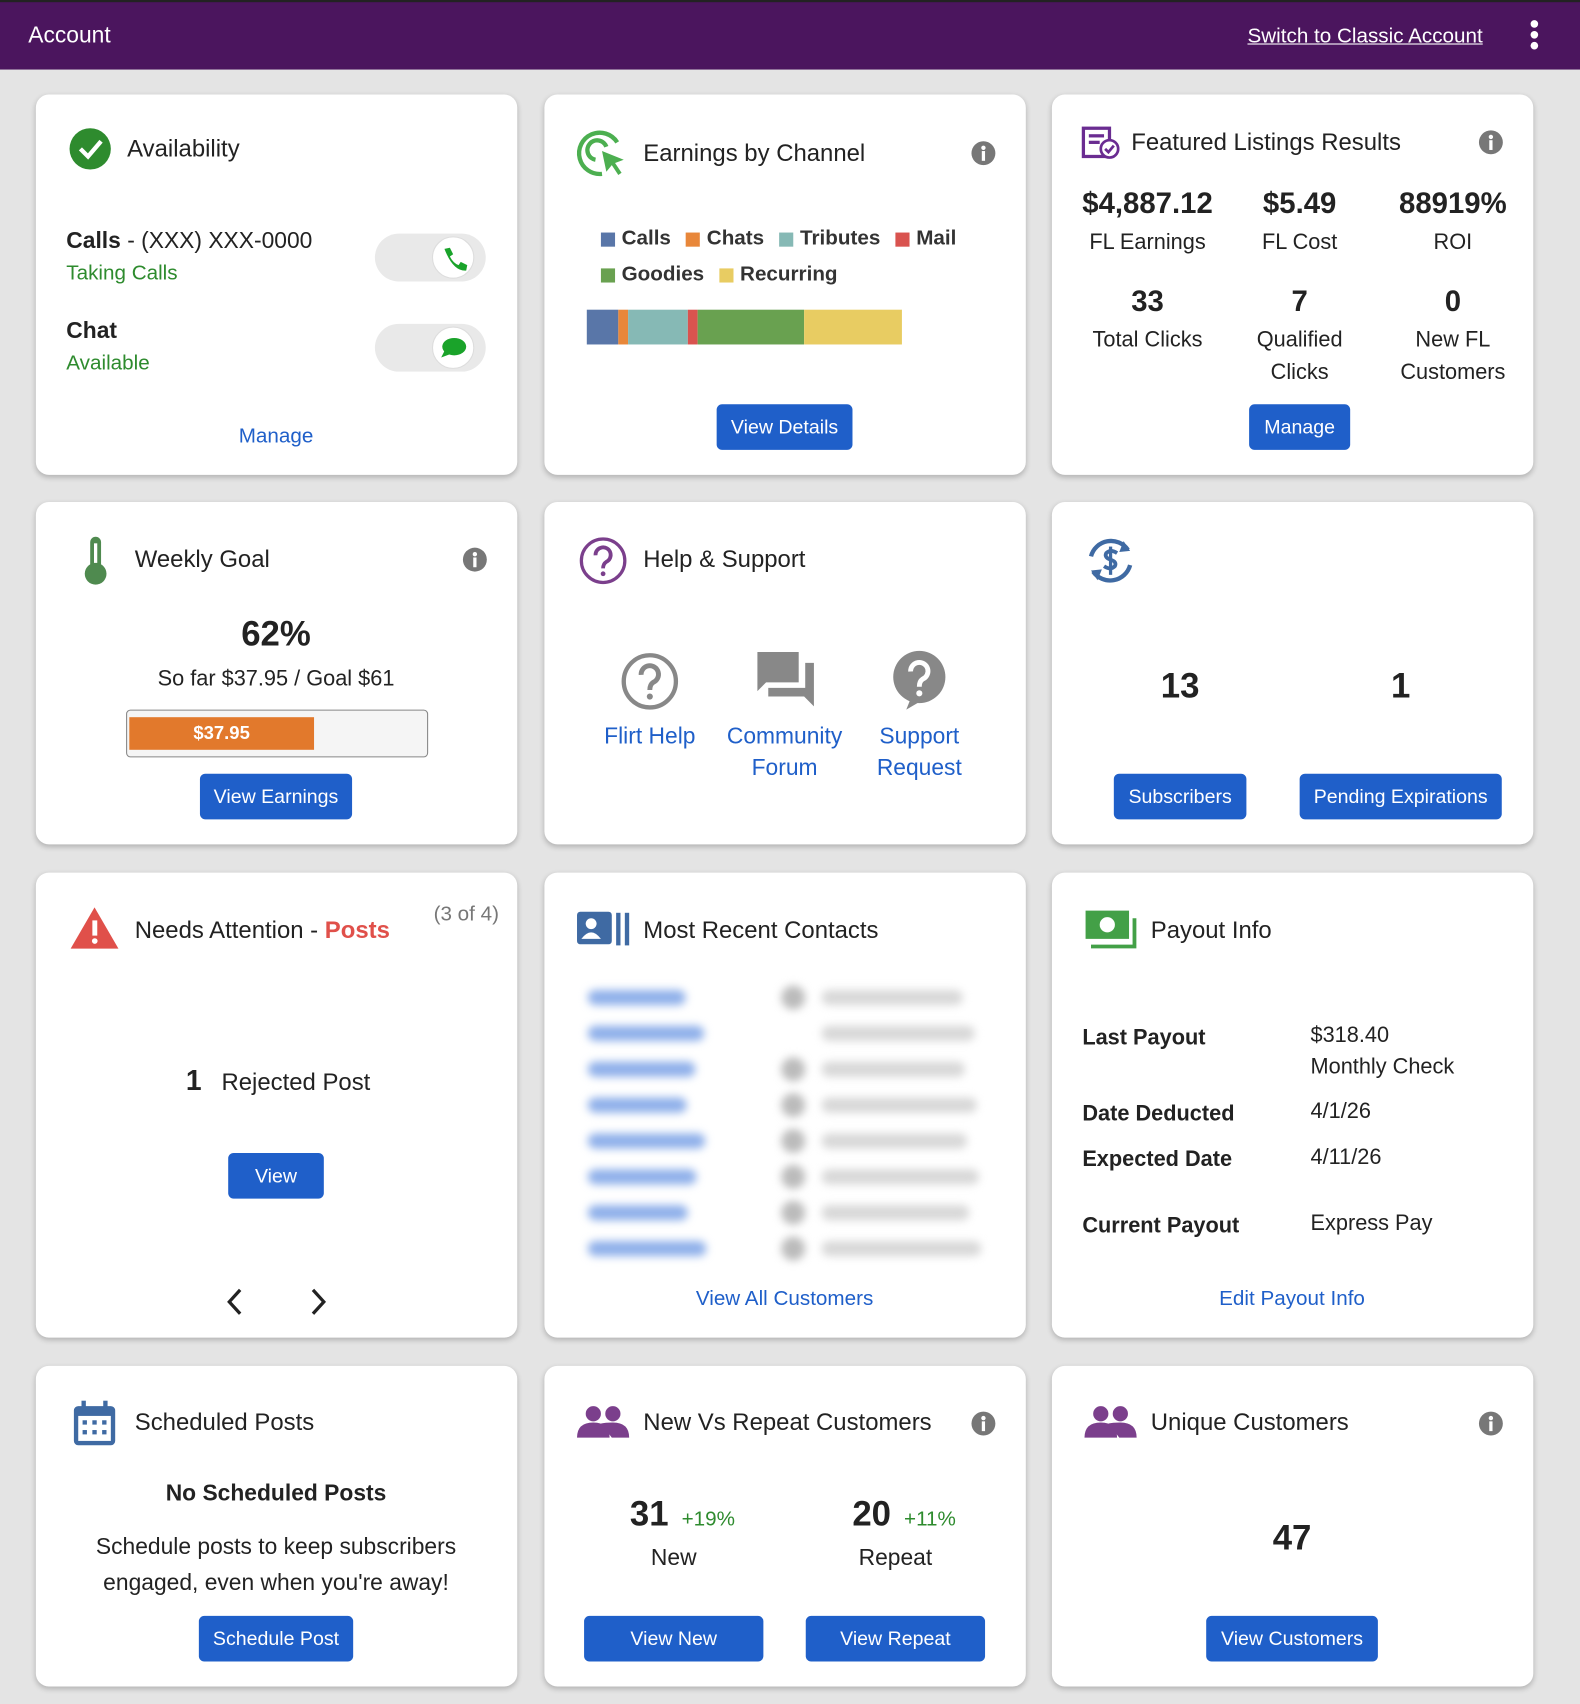 Image resolution: width=1580 pixels, height=1704 pixels. I want to click on card-title: Needs Attention - Posts, so click(262, 930).